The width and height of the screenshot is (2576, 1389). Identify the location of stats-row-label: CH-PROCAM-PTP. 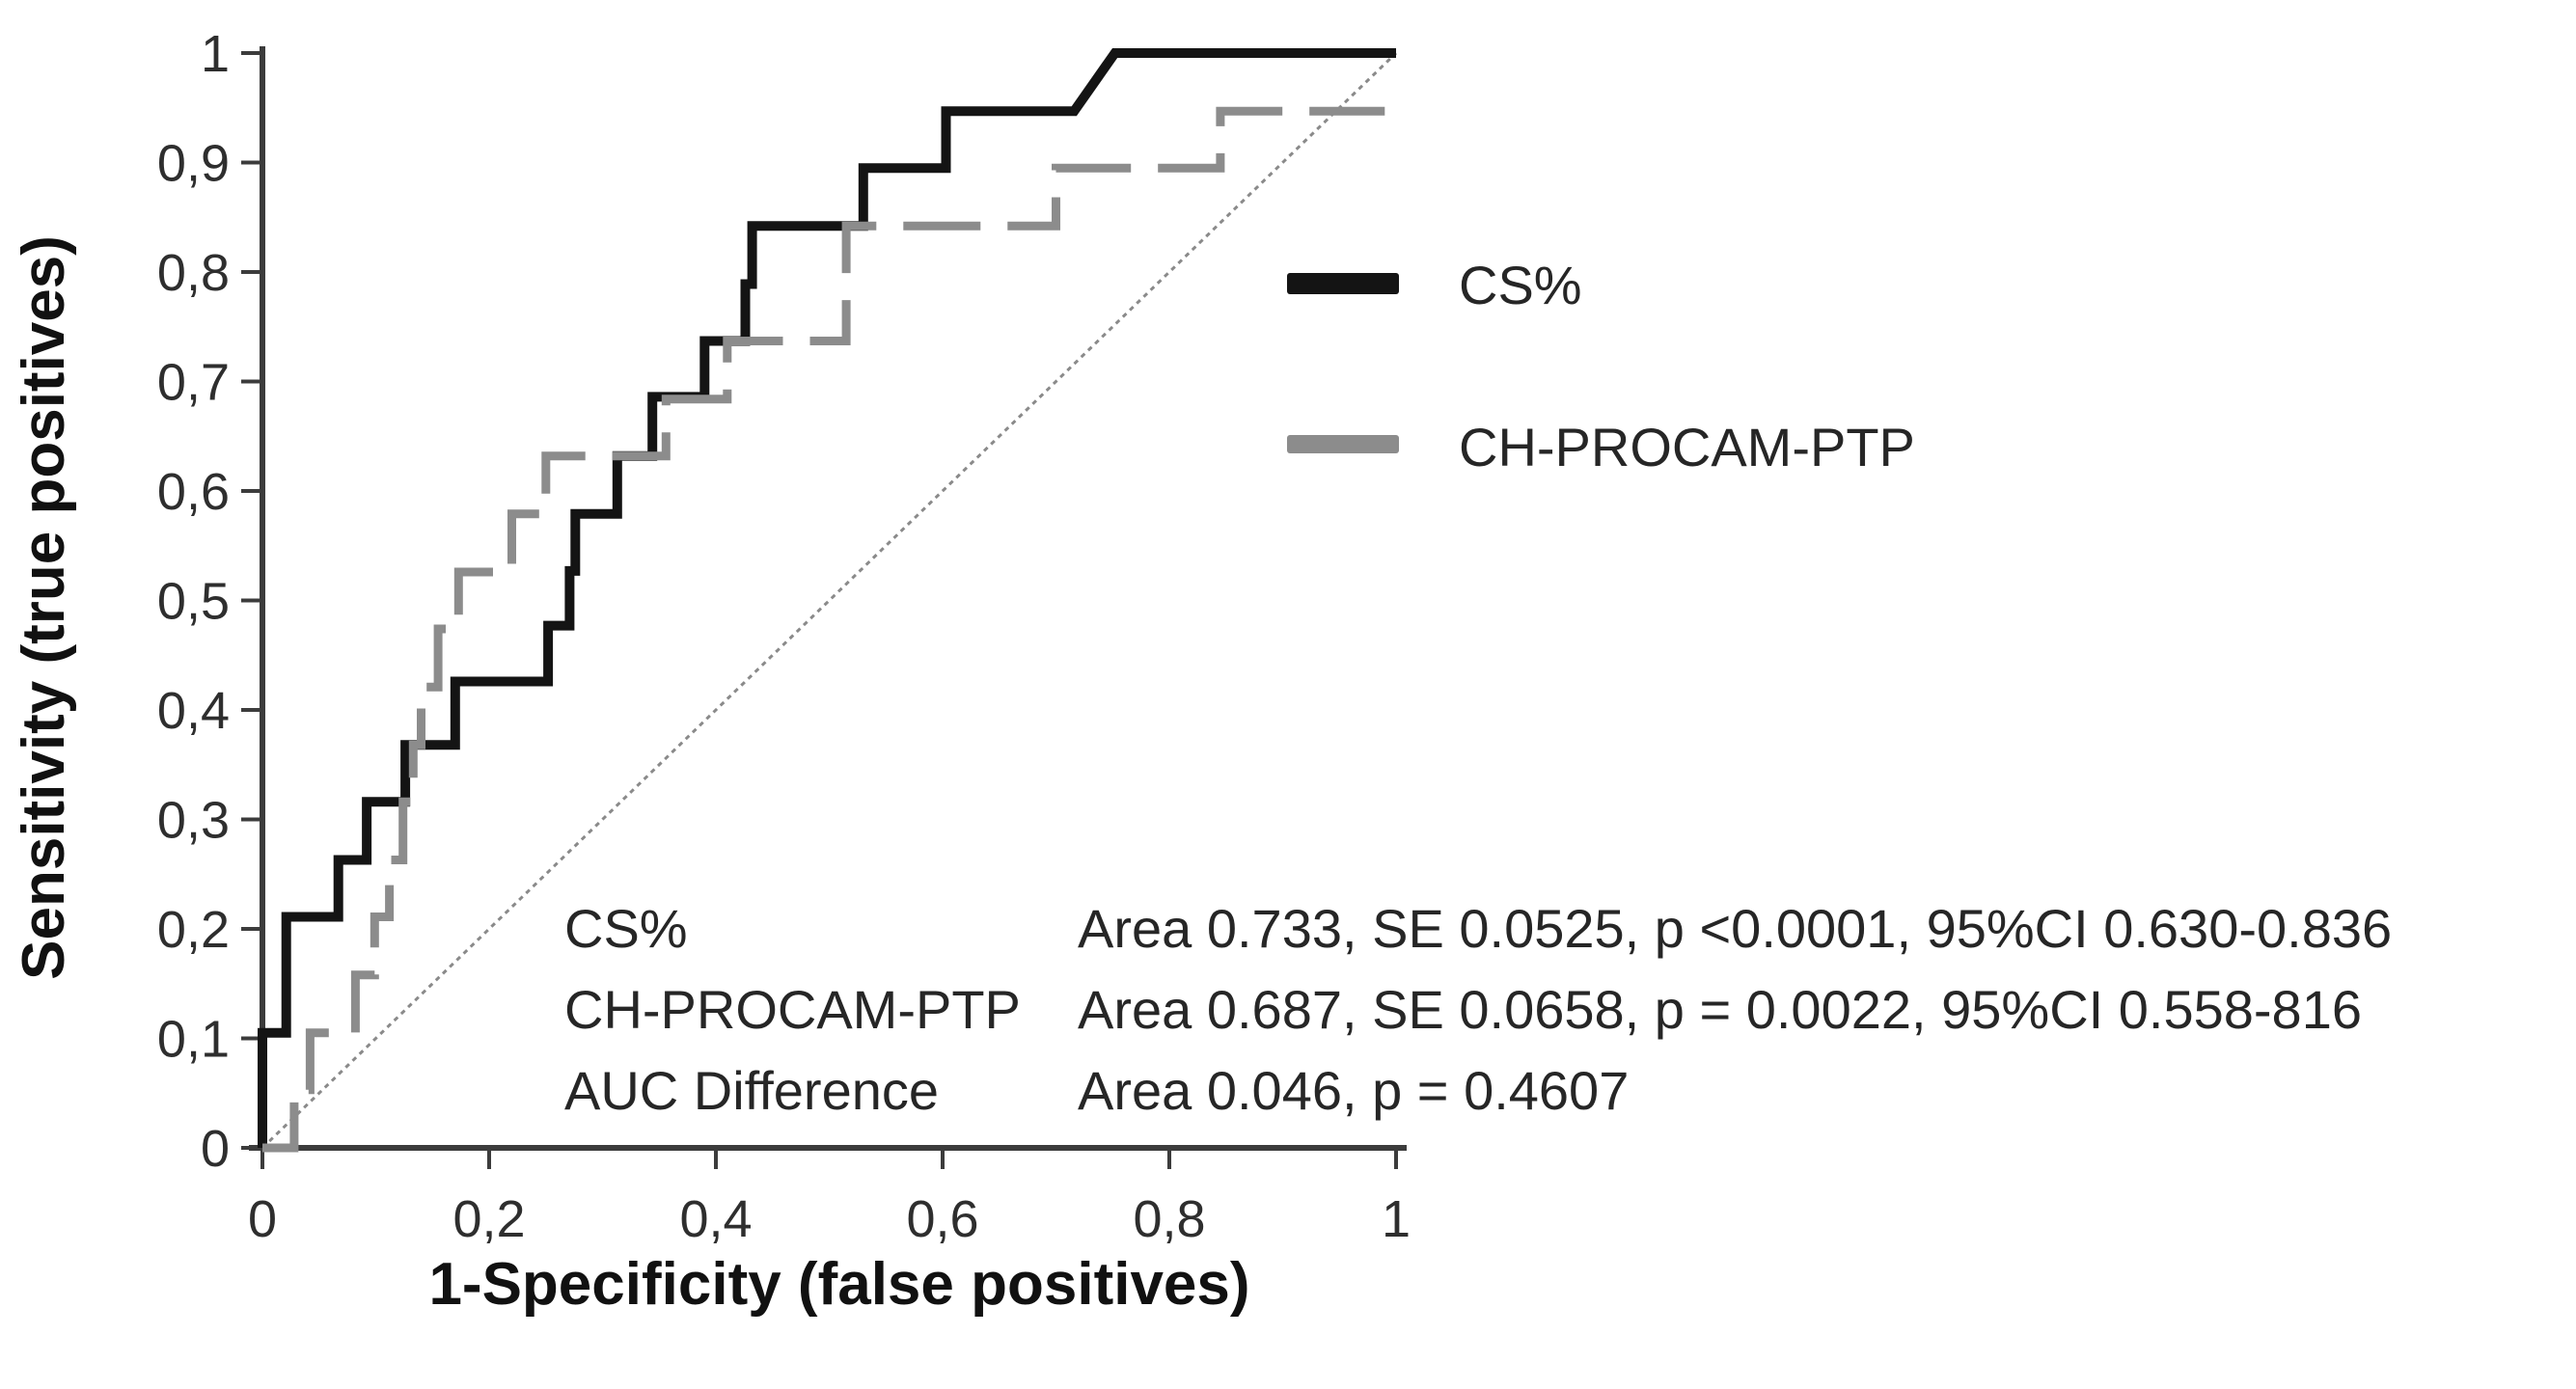
(792, 1010).